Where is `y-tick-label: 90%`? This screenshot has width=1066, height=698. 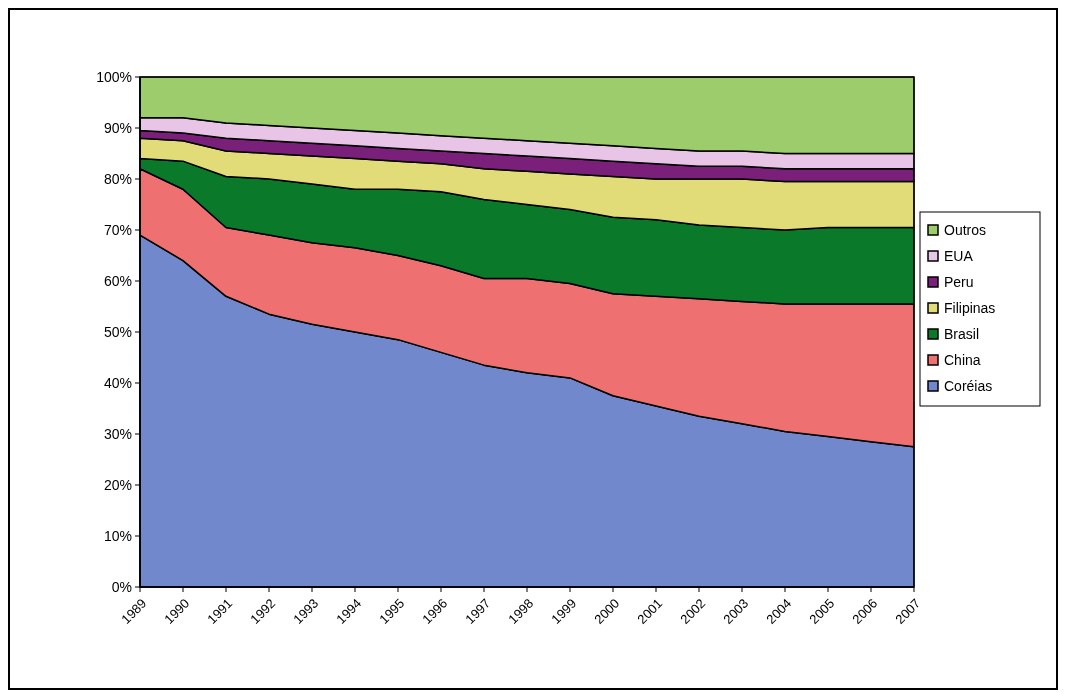 y-tick-label: 90% is located at coordinates (117, 127).